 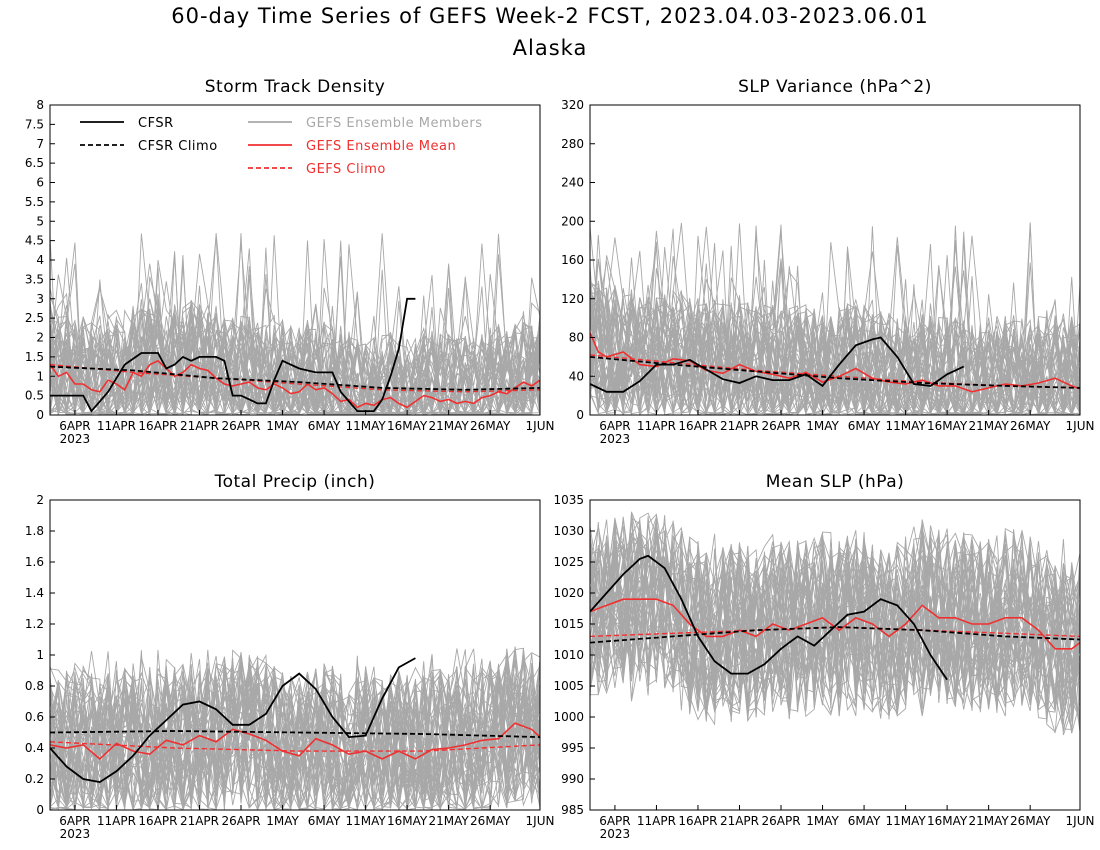 What do you see at coordinates (572, 779) in the screenshot?
I see `y-tick-label: 990` at bounding box center [572, 779].